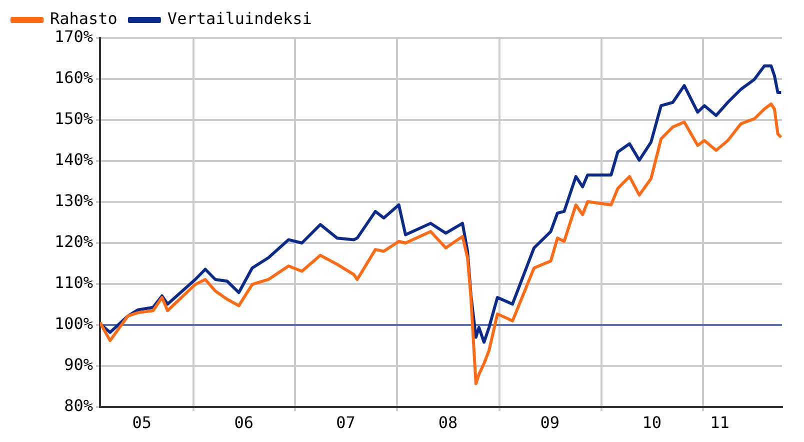  What do you see at coordinates (74, 160) in the screenshot?
I see `y-tick-label: 140%` at bounding box center [74, 160].